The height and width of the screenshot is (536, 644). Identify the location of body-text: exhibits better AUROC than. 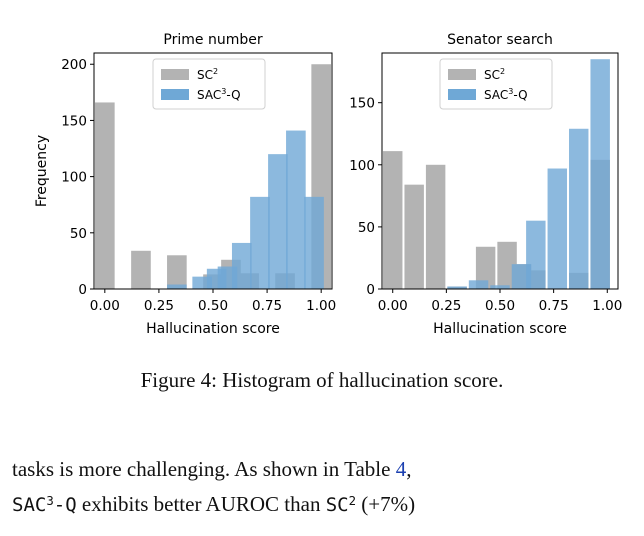
(201, 504).